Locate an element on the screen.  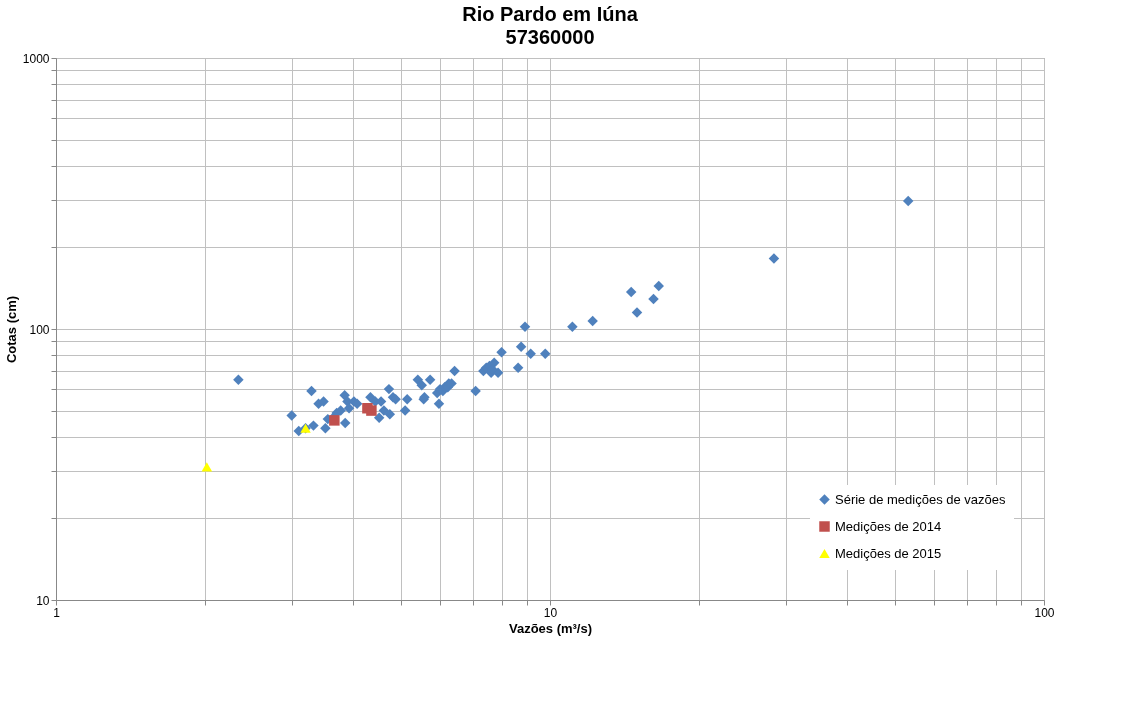
chart-title: Rio Pardo em Iúna is located at coordinates (550, 14).